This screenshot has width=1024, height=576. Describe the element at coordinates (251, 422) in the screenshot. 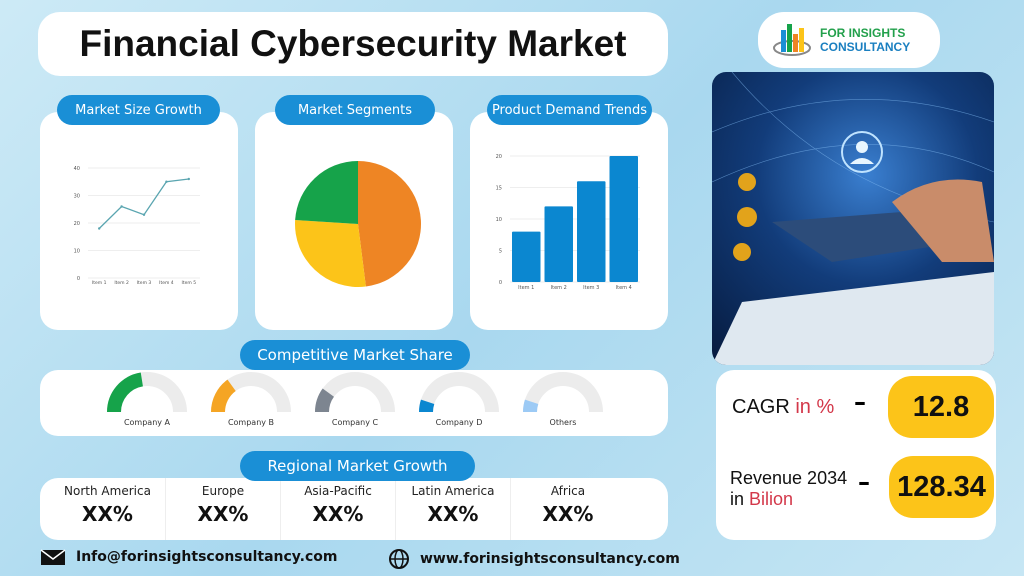

I see `gauge-label: Company B` at that location.